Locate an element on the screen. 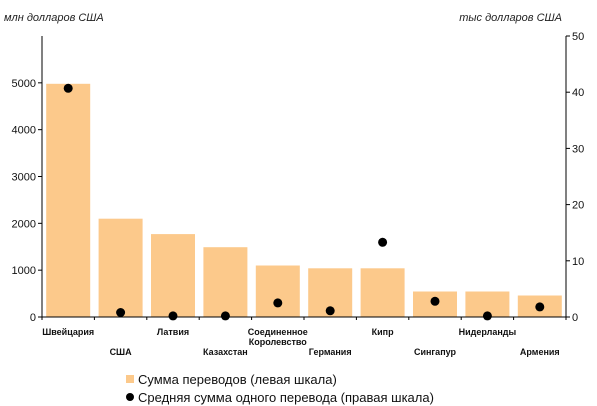 The width and height of the screenshot is (597, 406). category-label: Германия is located at coordinates (330, 352).